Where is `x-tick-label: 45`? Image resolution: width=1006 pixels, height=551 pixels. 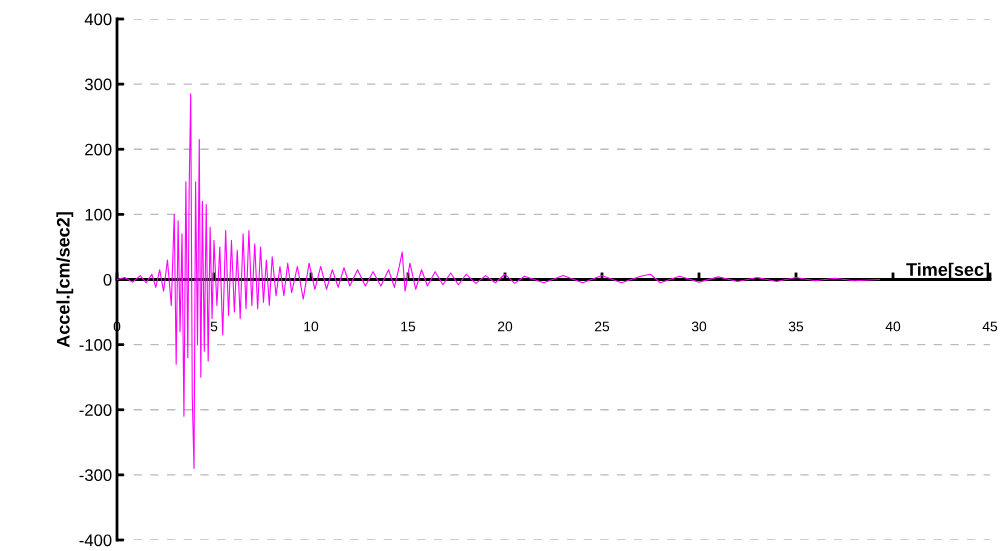
x-tick-label: 45 is located at coordinates (990, 326).